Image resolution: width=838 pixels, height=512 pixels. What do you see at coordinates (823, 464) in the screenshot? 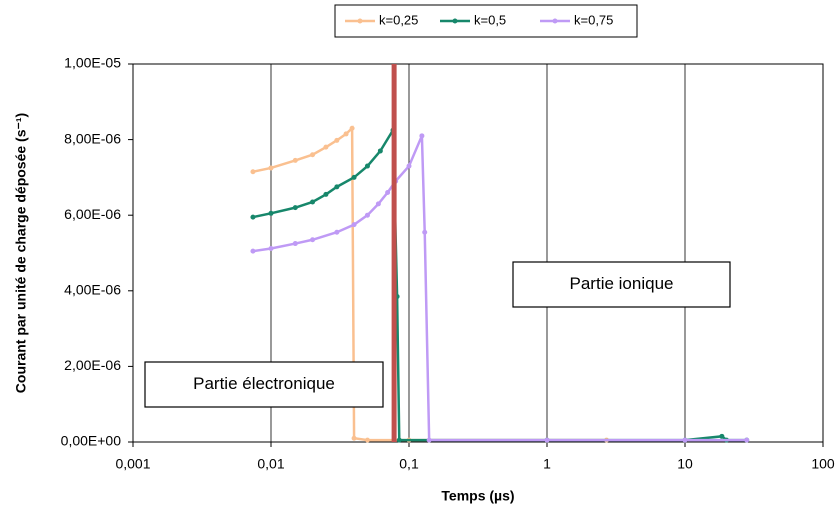
I see `x-tick-label: 100` at bounding box center [823, 464].